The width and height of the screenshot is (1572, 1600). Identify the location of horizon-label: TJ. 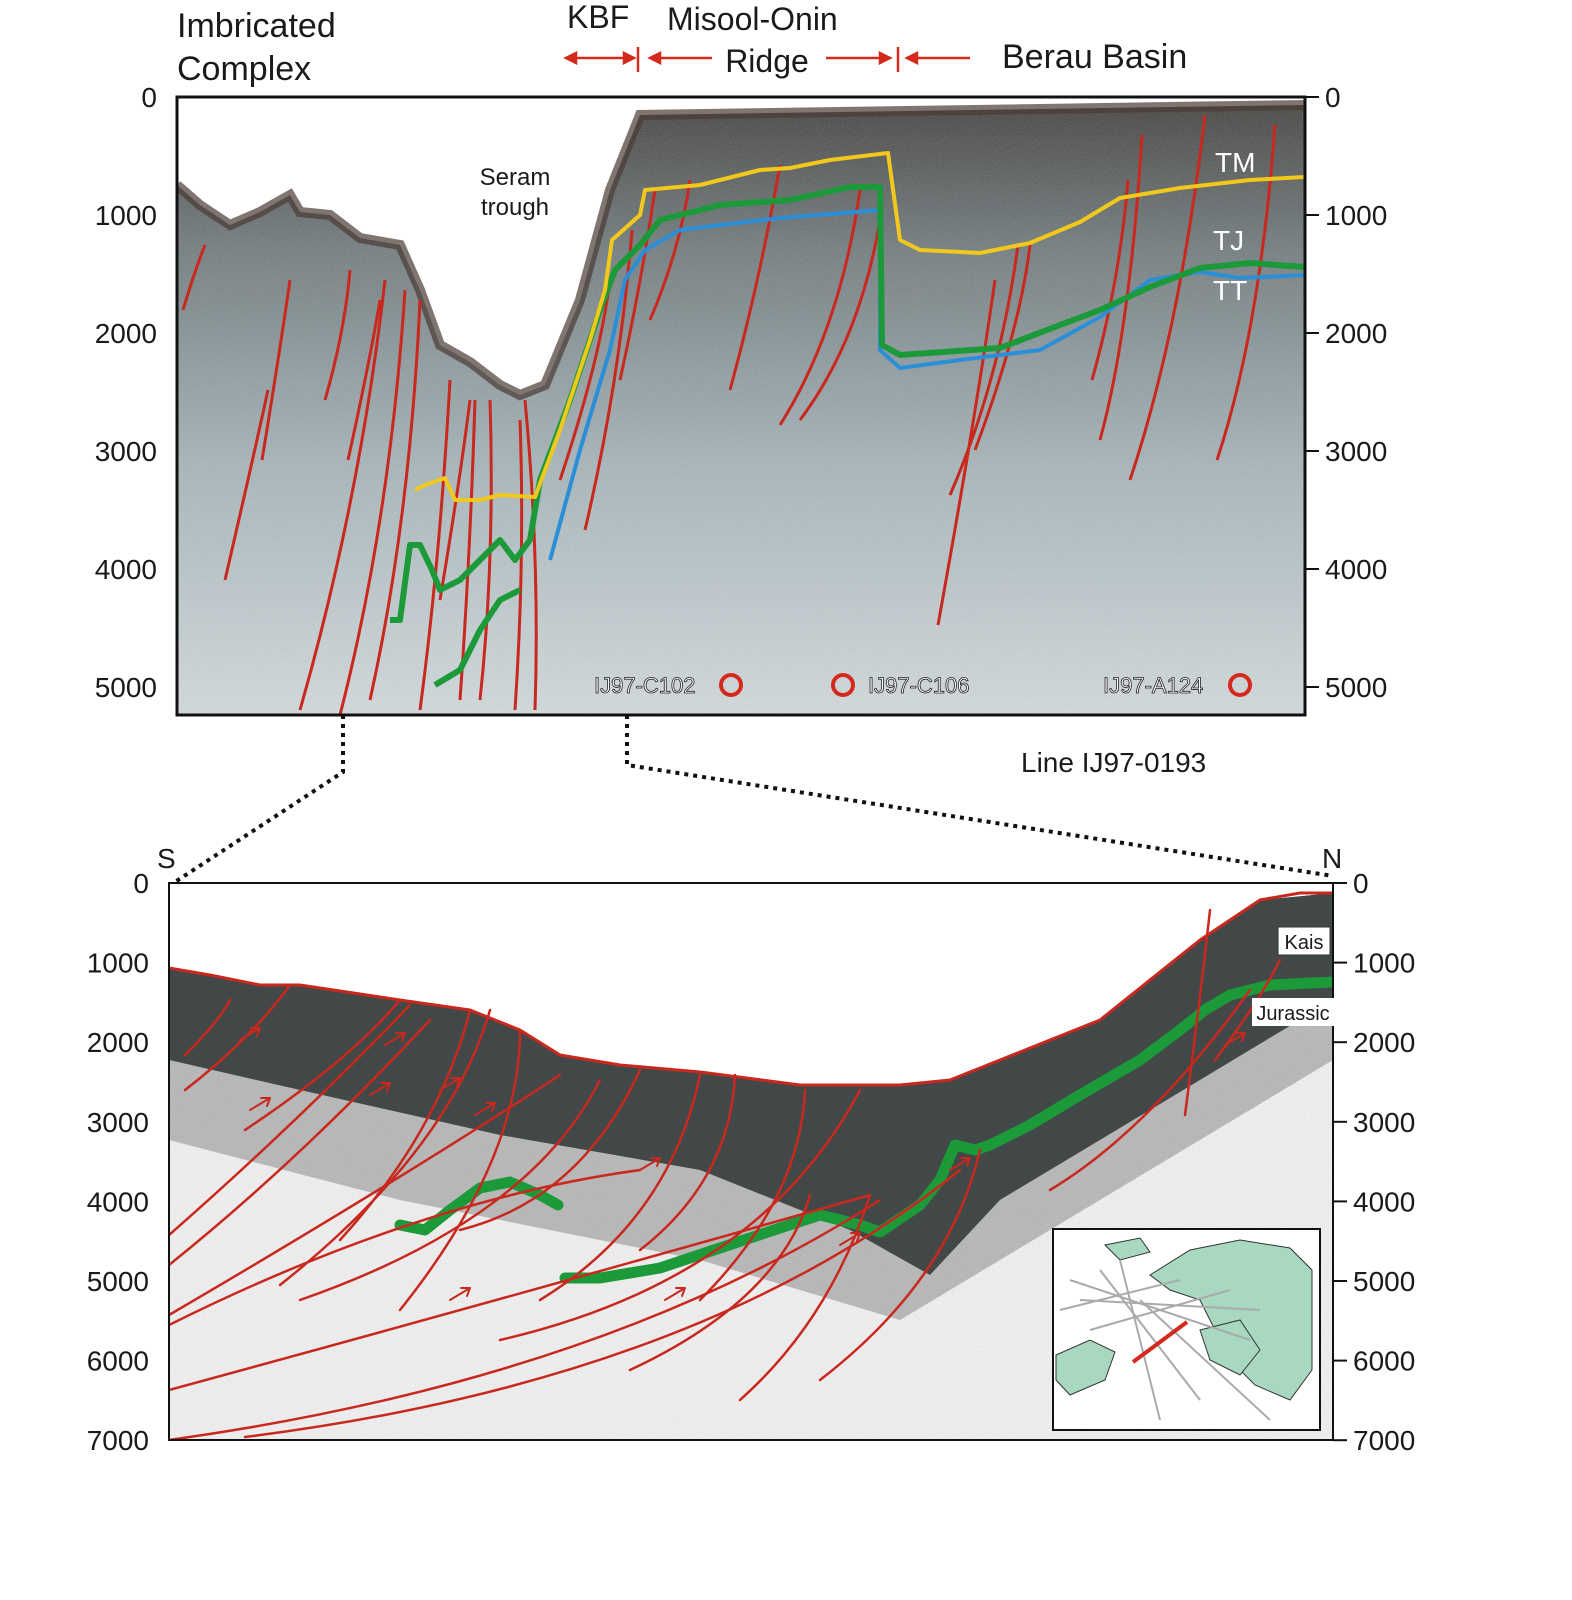
(1228, 240).